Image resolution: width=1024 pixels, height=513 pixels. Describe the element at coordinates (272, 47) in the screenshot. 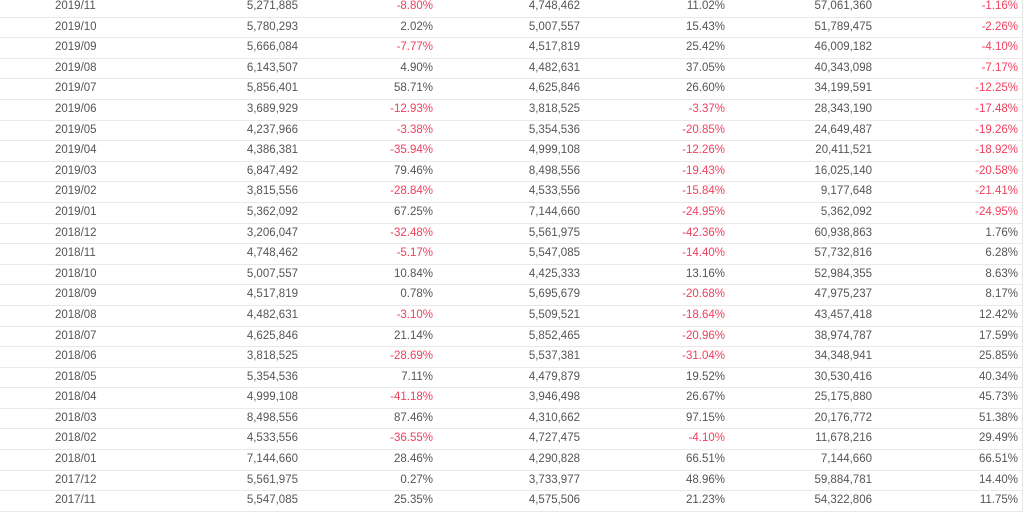

I see `cell-value-1: 5,666,084` at that location.